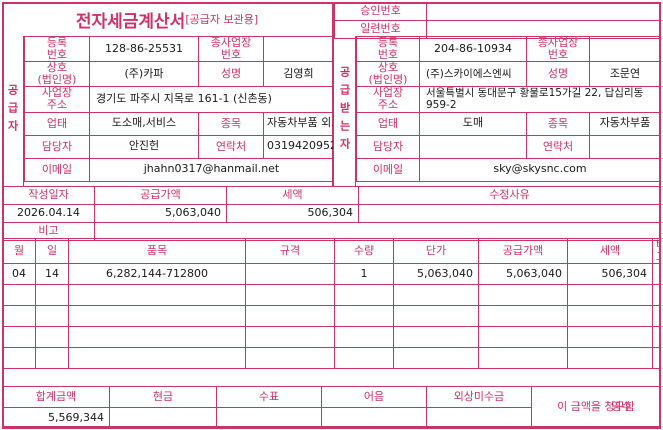 The image size is (663, 430). Describe the element at coordinates (211, 99) in the screenshot. I see `supplier-address-value: 경기도 파주시 지목로 161-1 (신촌동)` at that location.